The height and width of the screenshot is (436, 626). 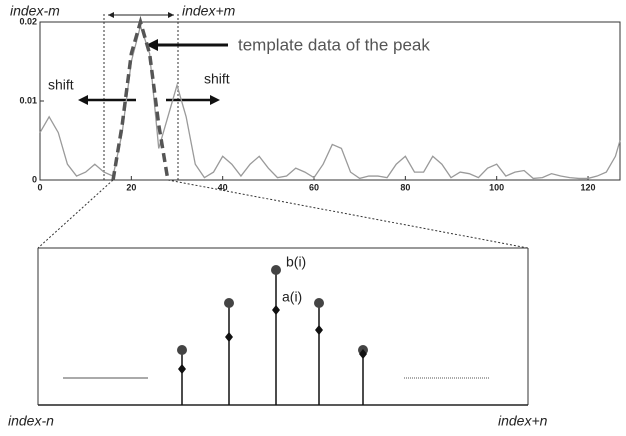 What do you see at coordinates (209, 11) in the screenshot?
I see `annotation: index+m` at bounding box center [209, 11].